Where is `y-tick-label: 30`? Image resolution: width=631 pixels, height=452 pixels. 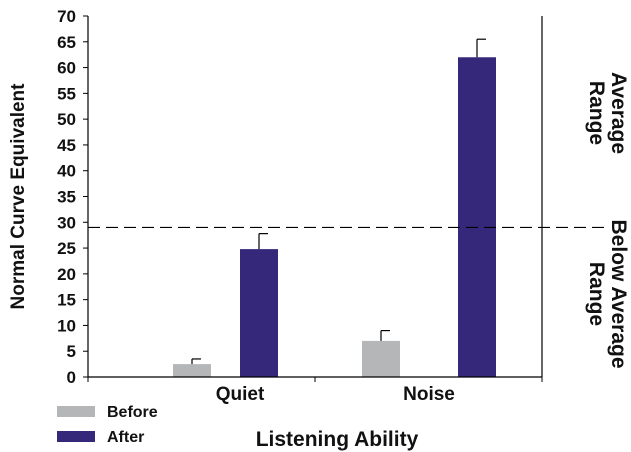 y-tick-label: 30 is located at coordinates (66, 222).